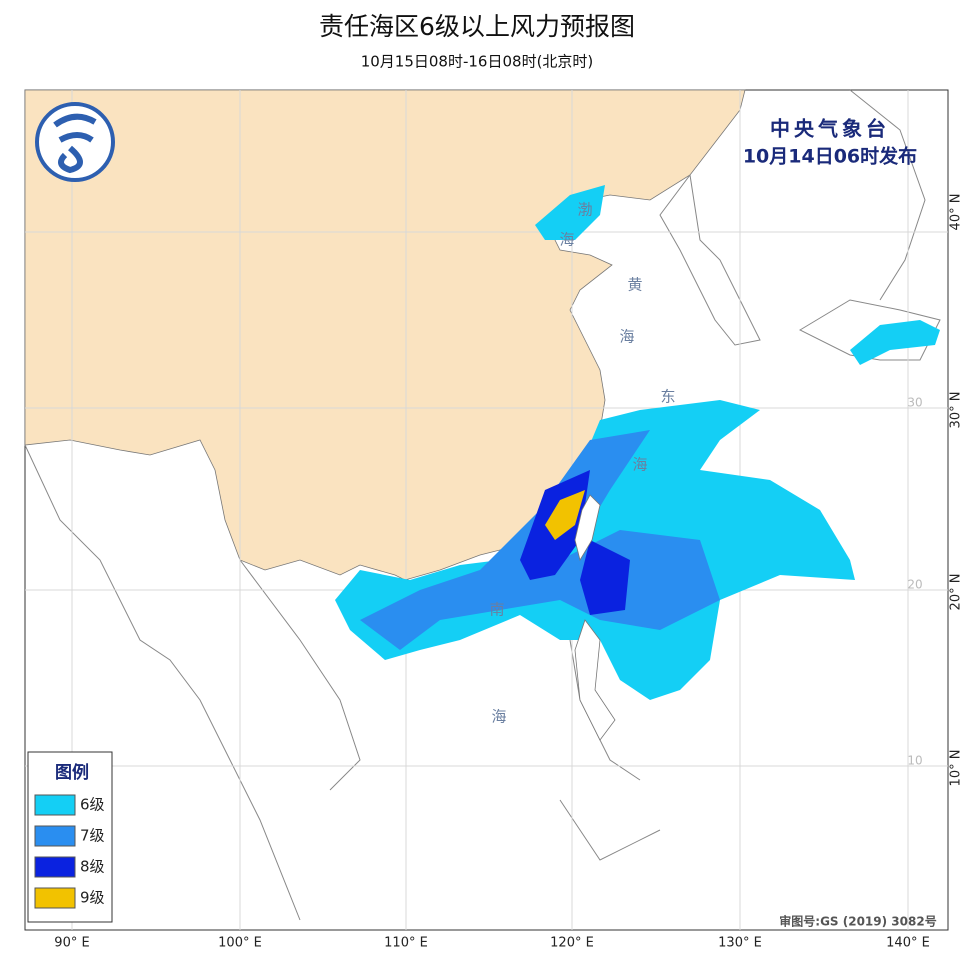 The width and height of the screenshot is (969, 966). What do you see at coordinates (92, 898) in the screenshot?
I see `legend-label: 9级` at bounding box center [92, 898].